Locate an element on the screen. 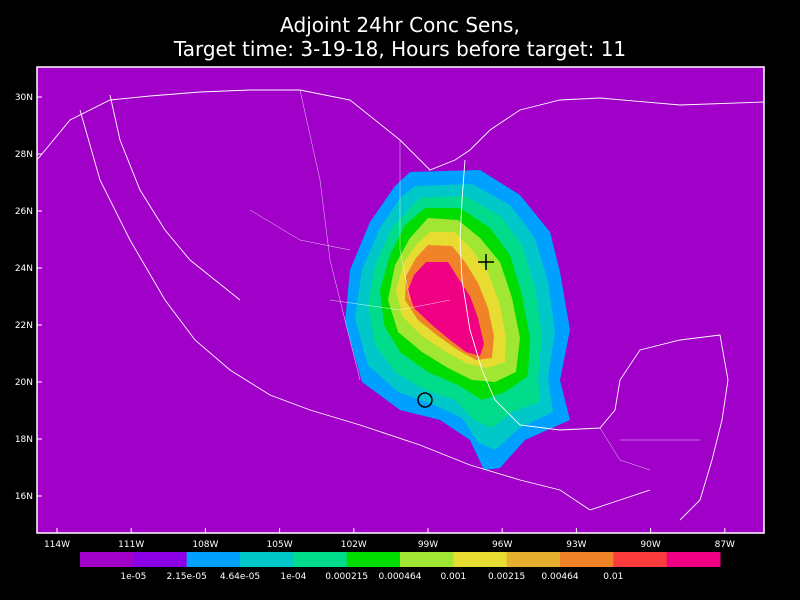  colorbar-label: 0.01 is located at coordinates (613, 577).